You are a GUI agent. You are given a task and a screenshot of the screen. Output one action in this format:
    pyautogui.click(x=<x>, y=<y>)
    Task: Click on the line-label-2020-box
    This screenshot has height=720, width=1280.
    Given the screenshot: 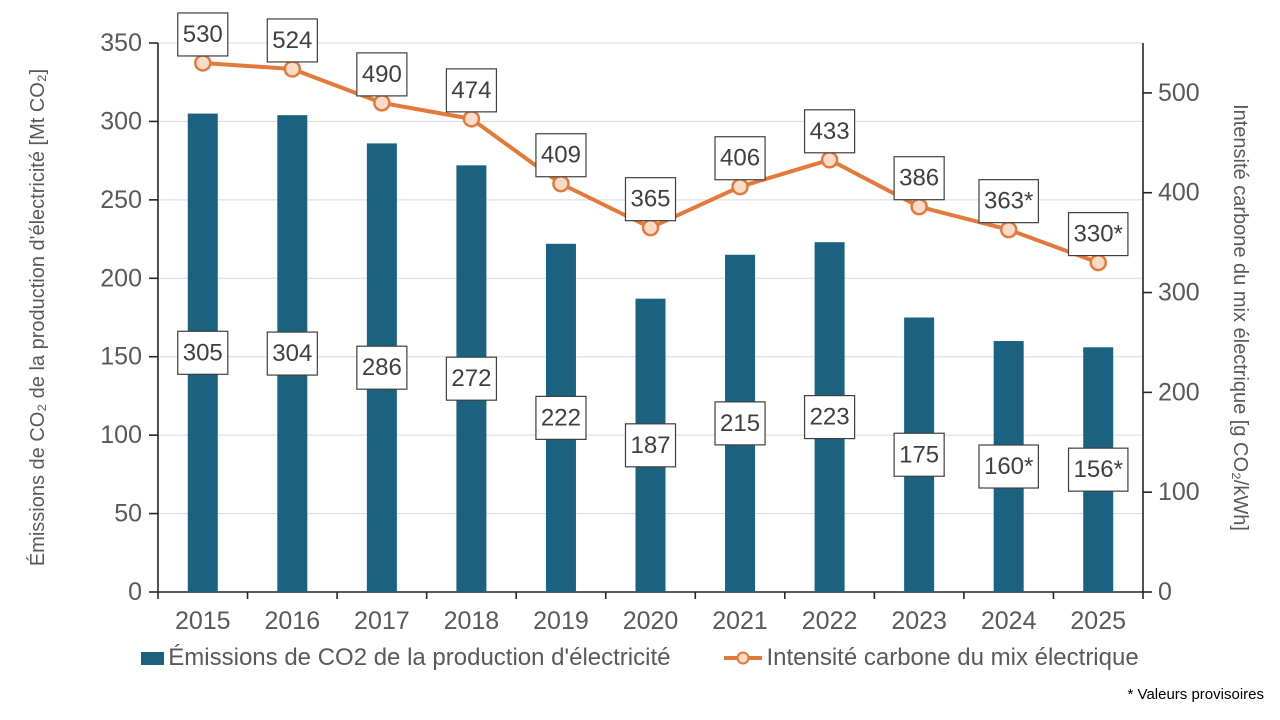 What is the action you would take?
    pyautogui.click(x=650, y=199)
    